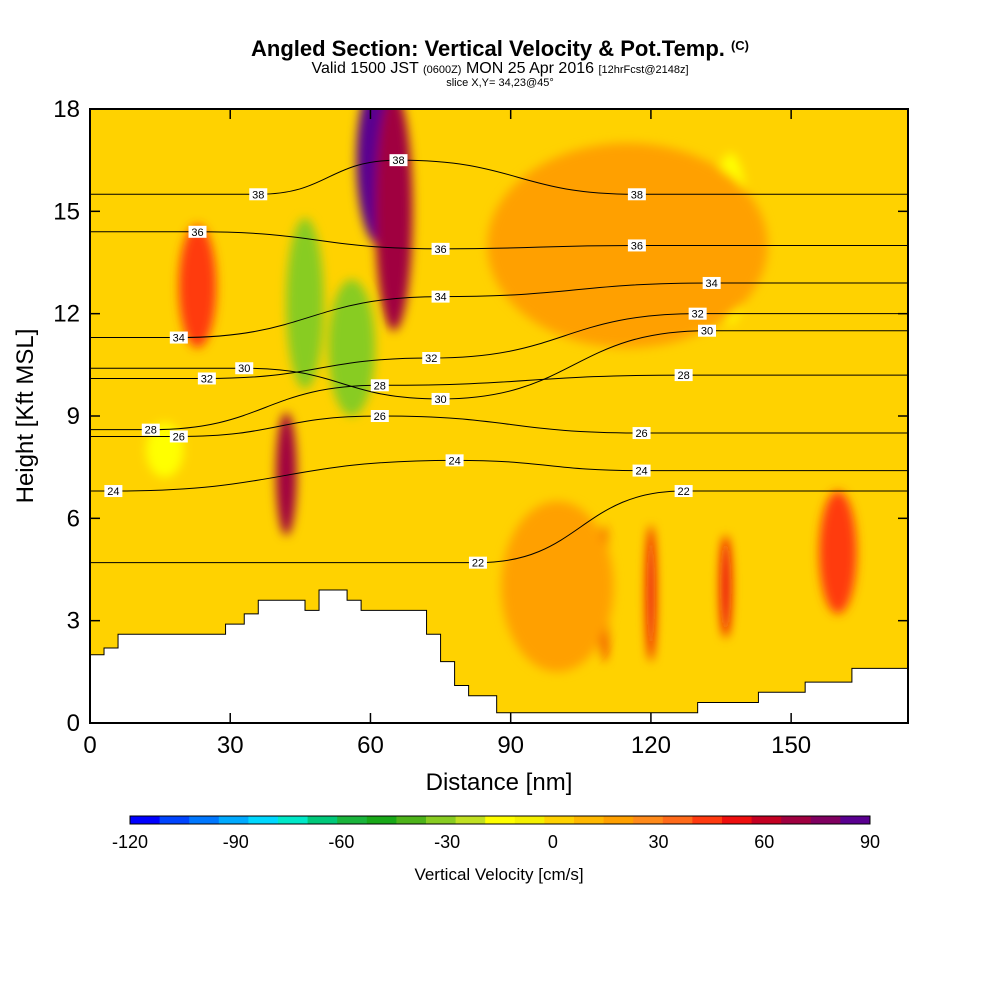 This screenshot has height=1000, width=1000. I want to click on contour-label-24-1: 24, so click(454, 461).